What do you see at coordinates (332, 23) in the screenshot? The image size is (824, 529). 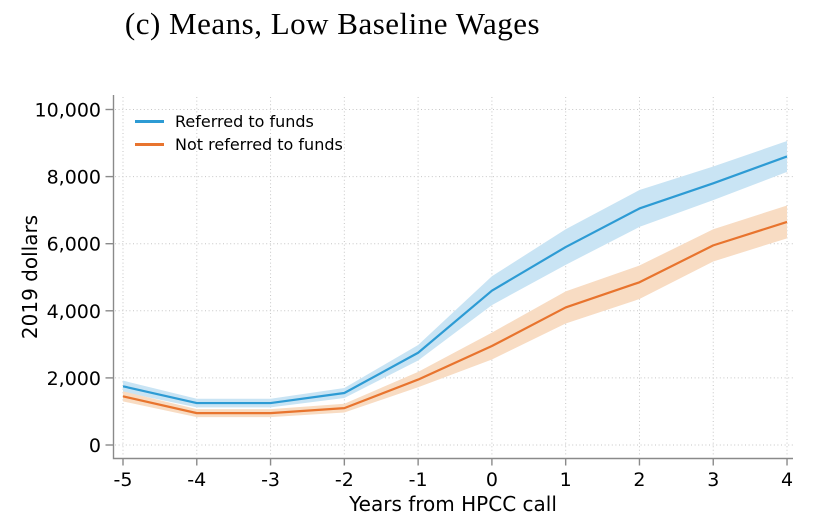 I see `chart-title: (c) Means, Low Baseline Wages` at bounding box center [332, 23].